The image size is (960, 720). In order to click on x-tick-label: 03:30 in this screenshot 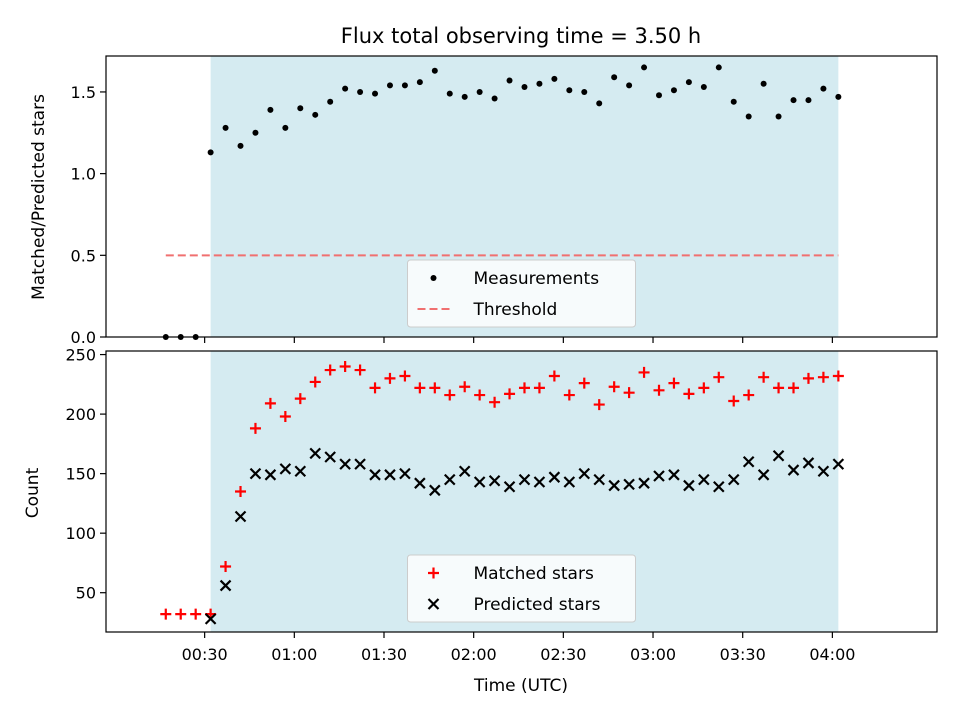, I will do `click(743, 654)`.